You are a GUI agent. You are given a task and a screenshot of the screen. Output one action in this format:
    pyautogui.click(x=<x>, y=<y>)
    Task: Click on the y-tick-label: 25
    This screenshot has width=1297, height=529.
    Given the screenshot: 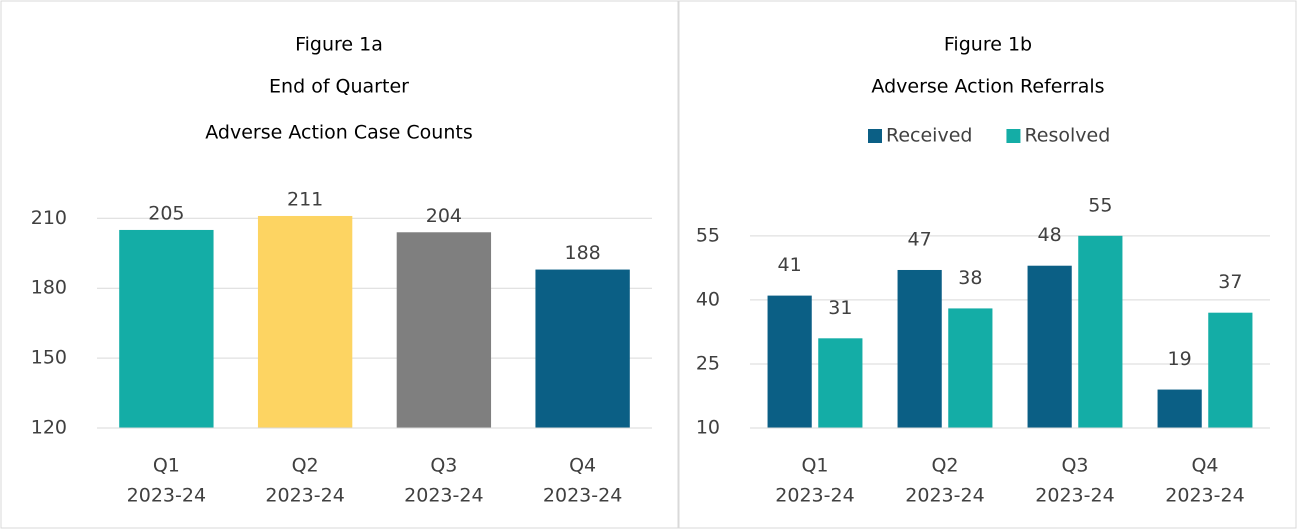 What is the action you would take?
    pyautogui.click(x=708, y=363)
    